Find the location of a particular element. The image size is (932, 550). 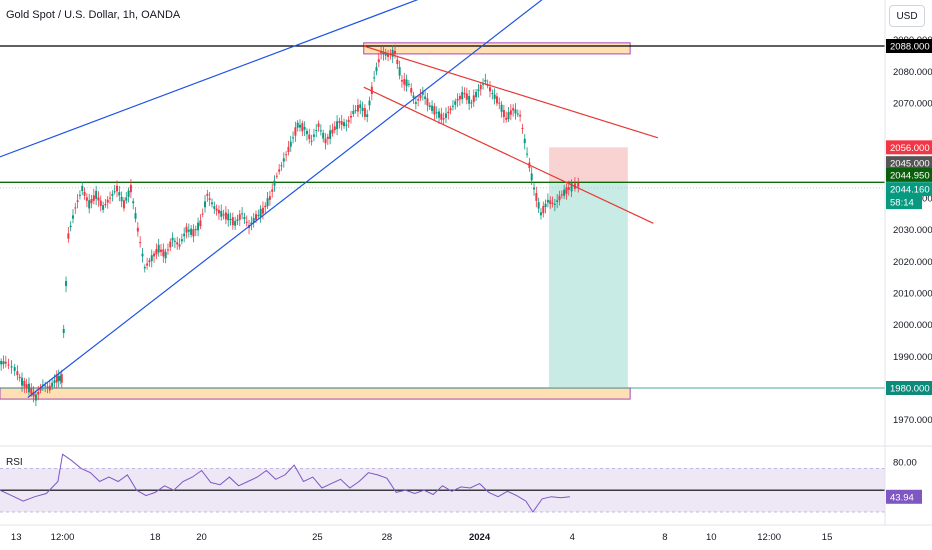

position-stop-area is located at coordinates (588, 165).